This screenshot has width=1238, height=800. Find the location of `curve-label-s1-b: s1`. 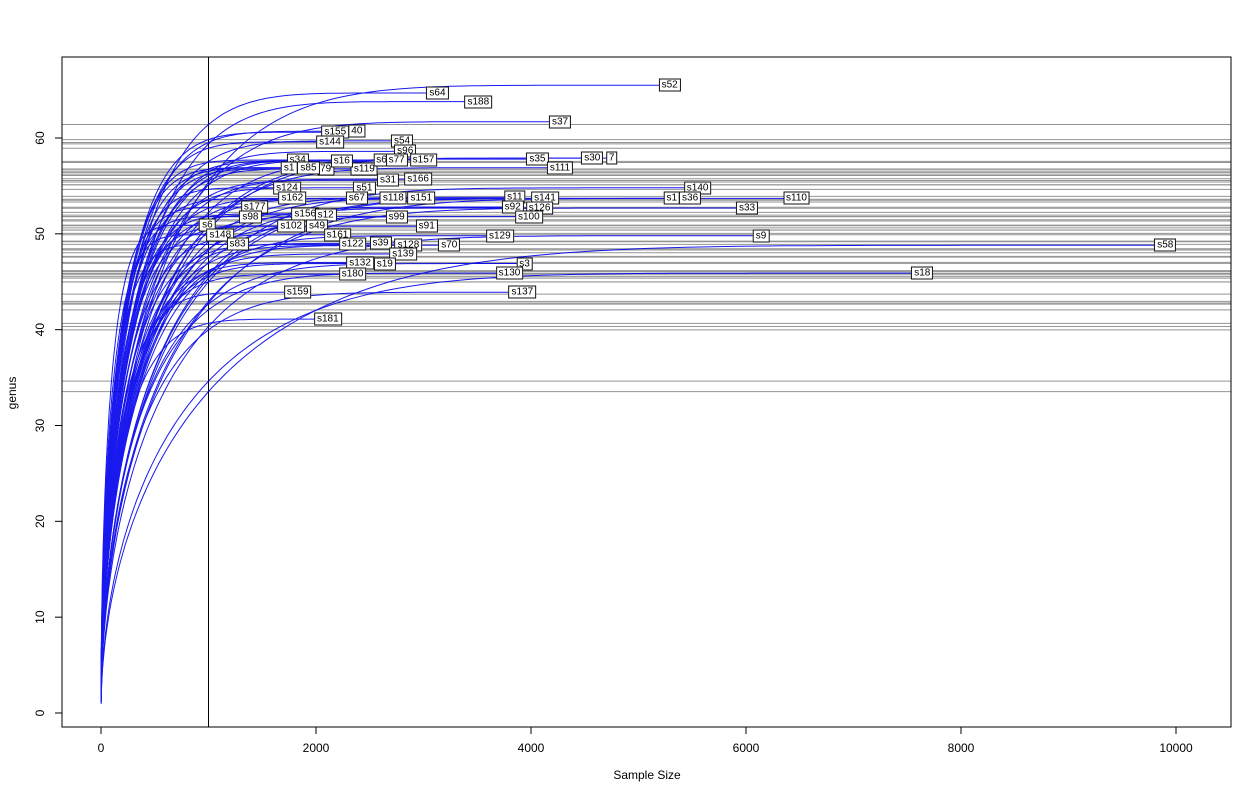

curve-label-s1-b: s1 is located at coordinates (672, 198).